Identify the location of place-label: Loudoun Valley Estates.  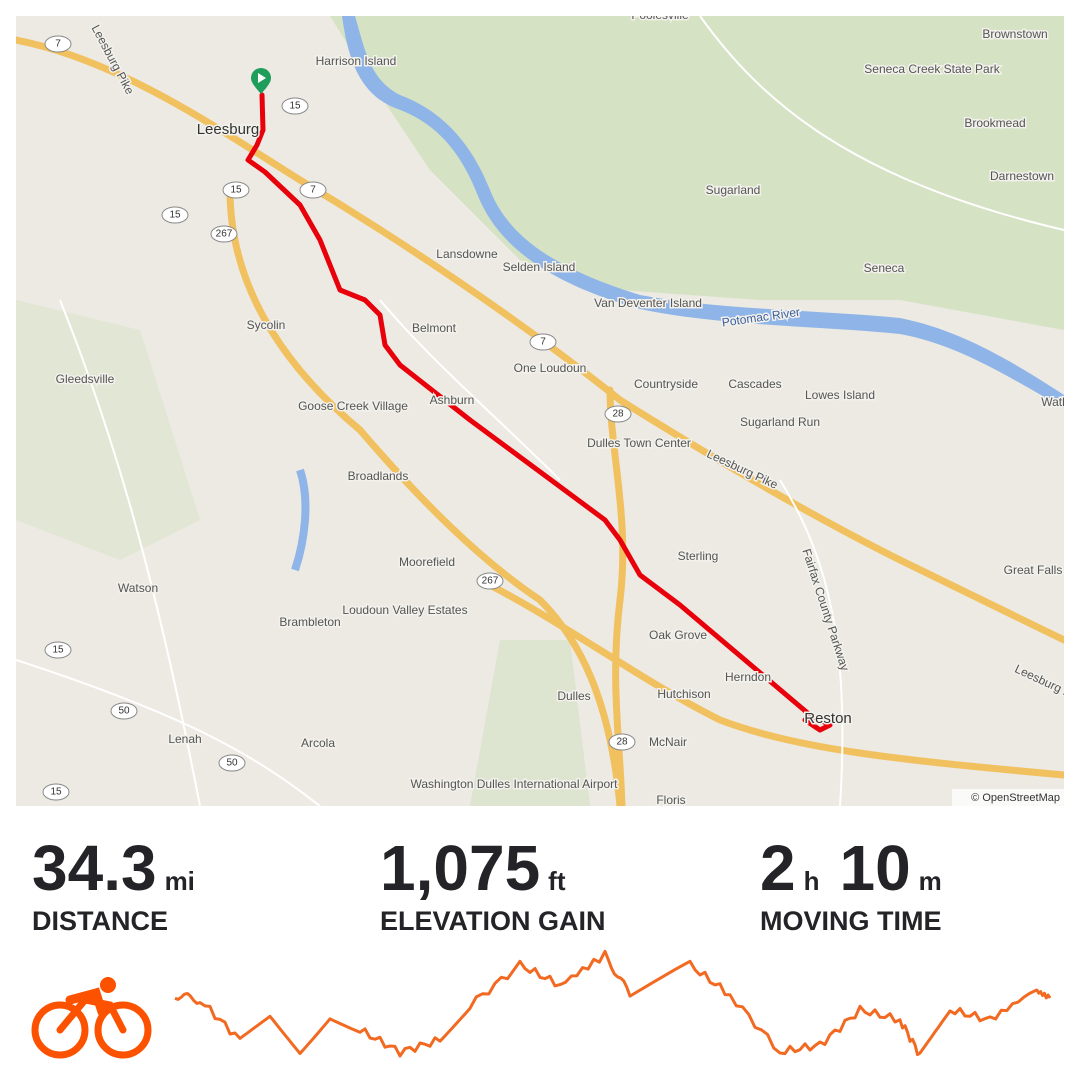
(404, 610).